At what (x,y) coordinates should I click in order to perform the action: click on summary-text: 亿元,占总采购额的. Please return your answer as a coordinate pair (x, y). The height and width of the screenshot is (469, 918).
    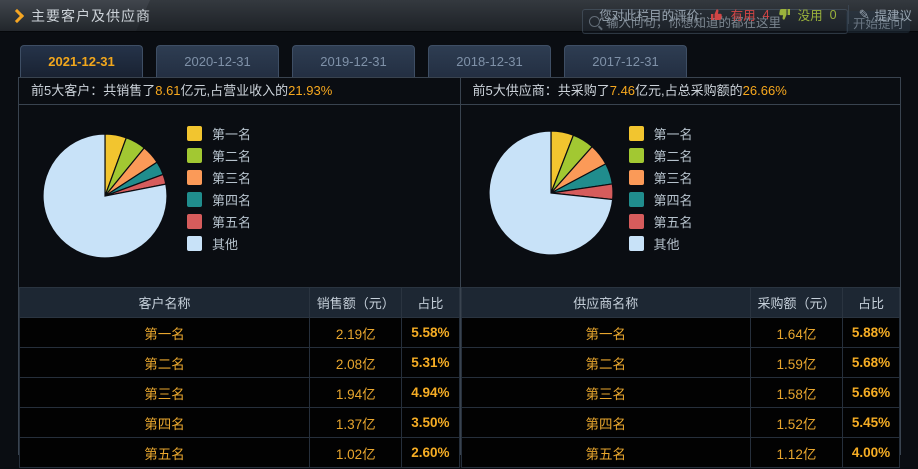
    Looking at the image, I should click on (689, 90).